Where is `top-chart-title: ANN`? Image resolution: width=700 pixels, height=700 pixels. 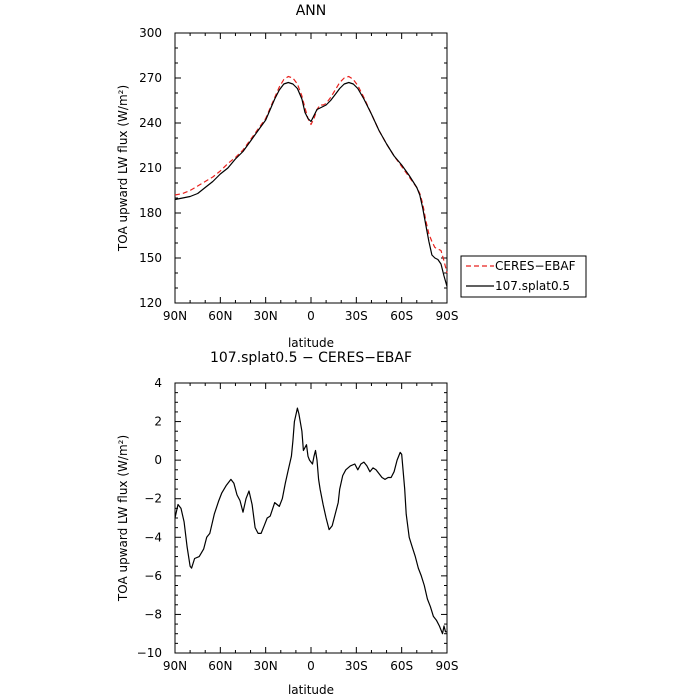
top-chart-title: ANN is located at coordinates (311, 11).